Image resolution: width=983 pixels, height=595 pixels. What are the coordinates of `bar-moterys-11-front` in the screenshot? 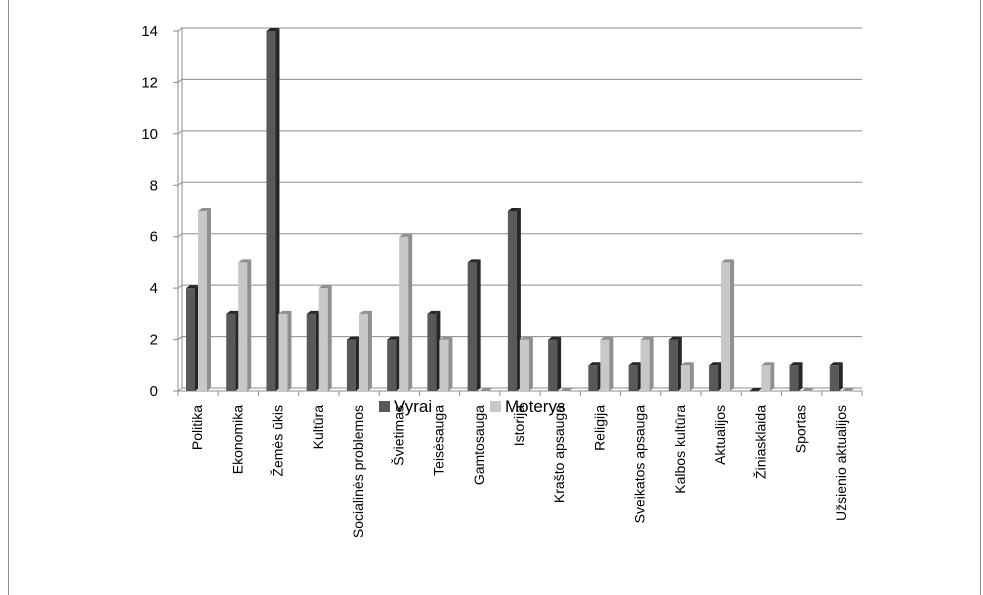 It's located at (645, 365).